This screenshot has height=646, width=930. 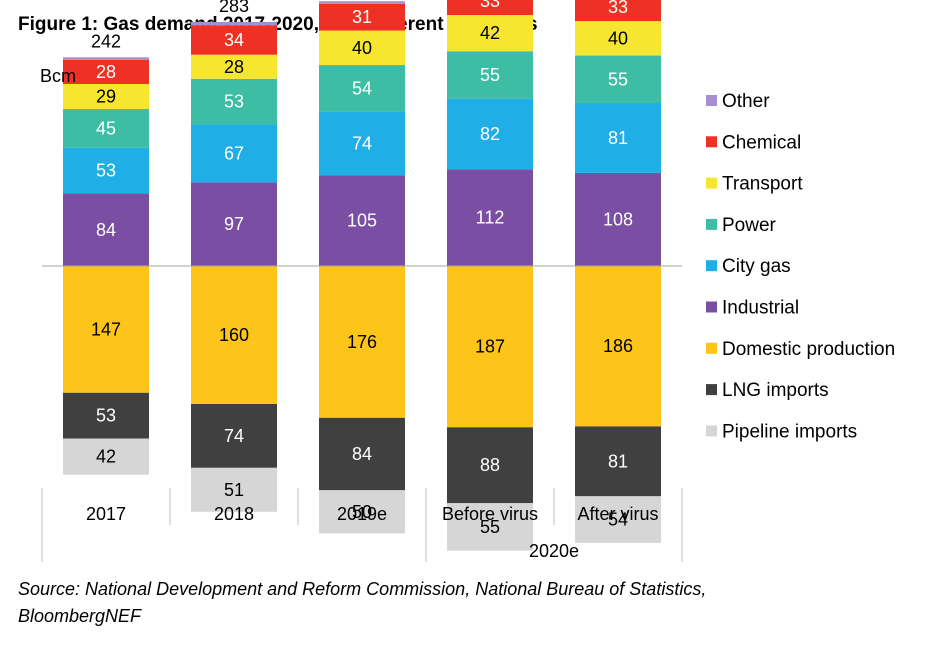 I want to click on bar-lng-imports-after-virus, so click(x=618, y=461).